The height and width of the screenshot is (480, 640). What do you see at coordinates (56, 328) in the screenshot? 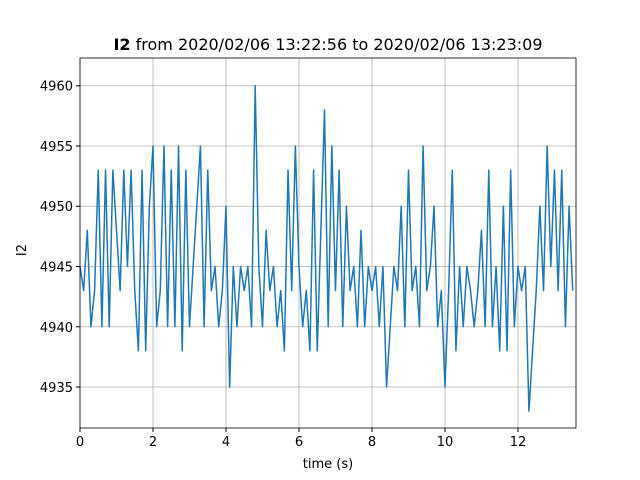
I see `y-tick-label: 4940` at bounding box center [56, 328].